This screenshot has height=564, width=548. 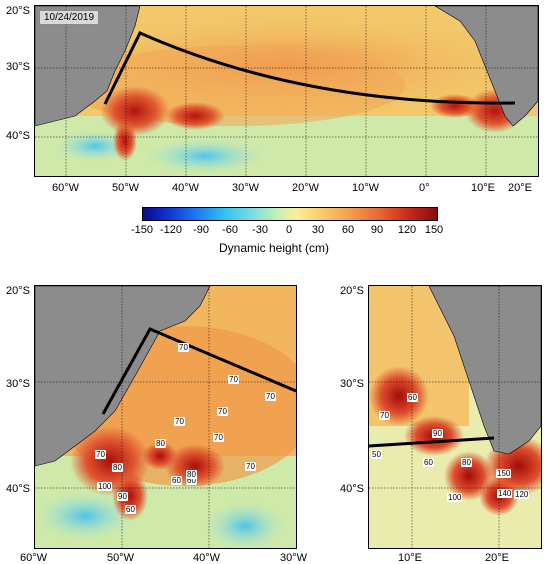 I want to click on right-map-field, so click(x=455, y=417).